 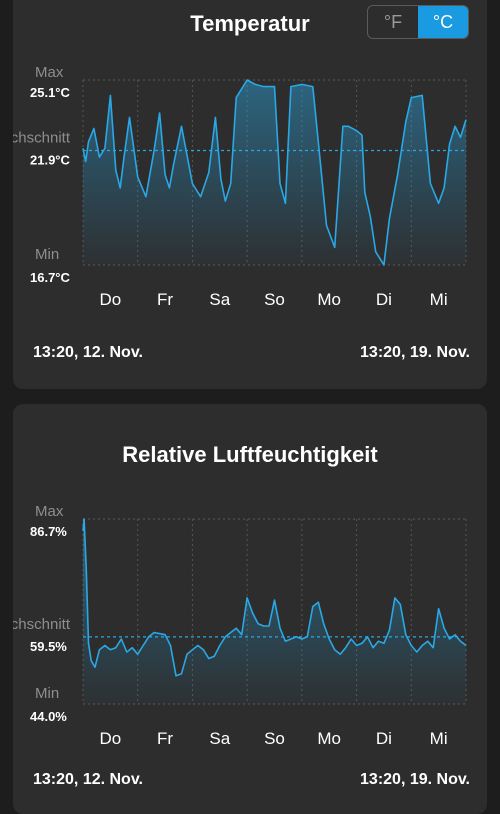 I want to click on temperature-title: Temperatur, so click(x=250, y=23).